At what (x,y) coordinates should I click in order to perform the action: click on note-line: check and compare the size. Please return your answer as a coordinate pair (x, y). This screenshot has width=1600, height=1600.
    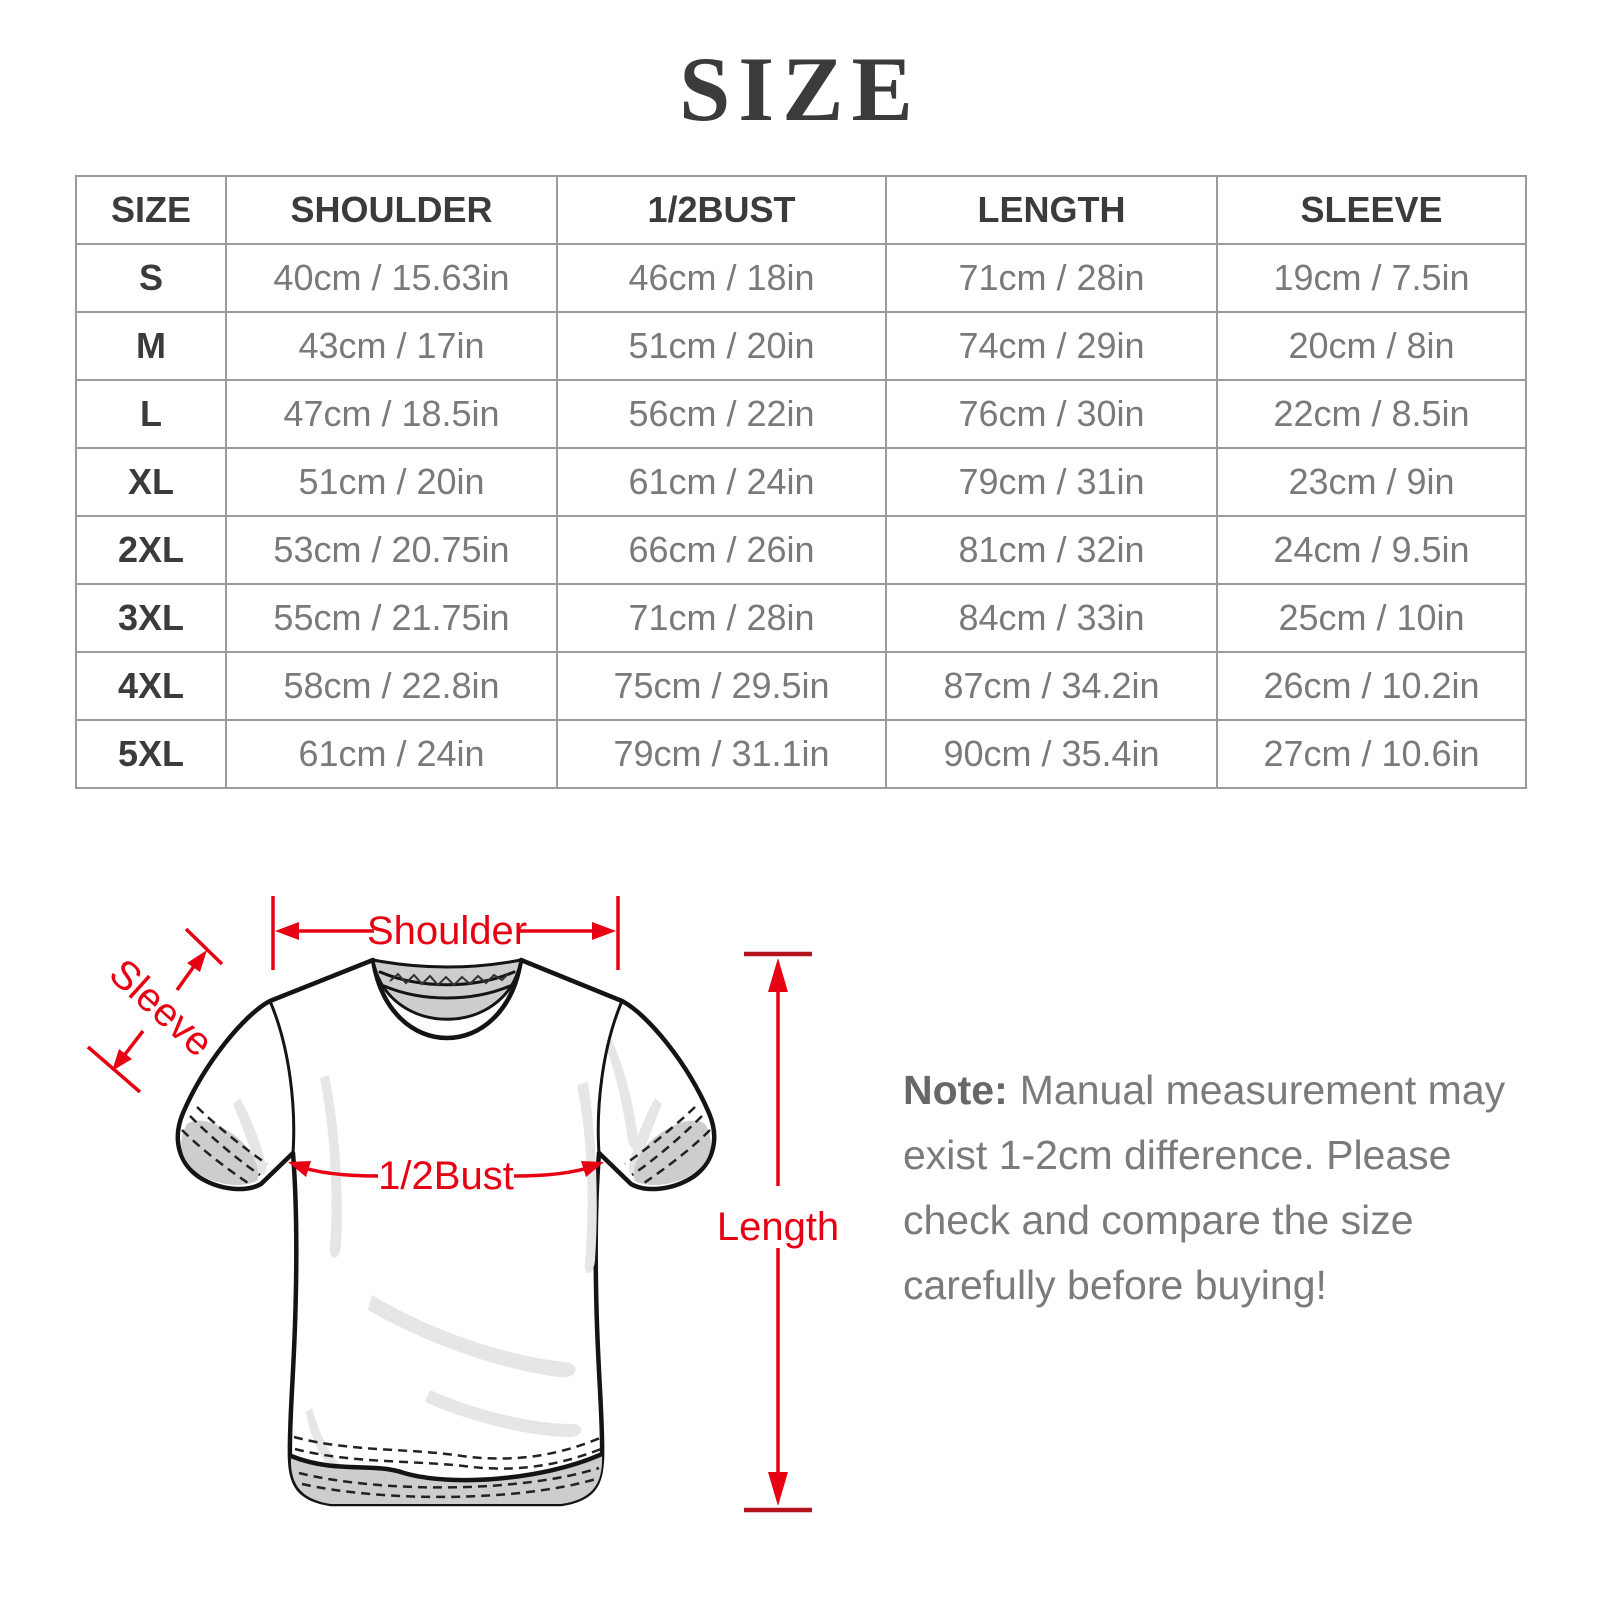
    Looking at the image, I should click on (1158, 1220).